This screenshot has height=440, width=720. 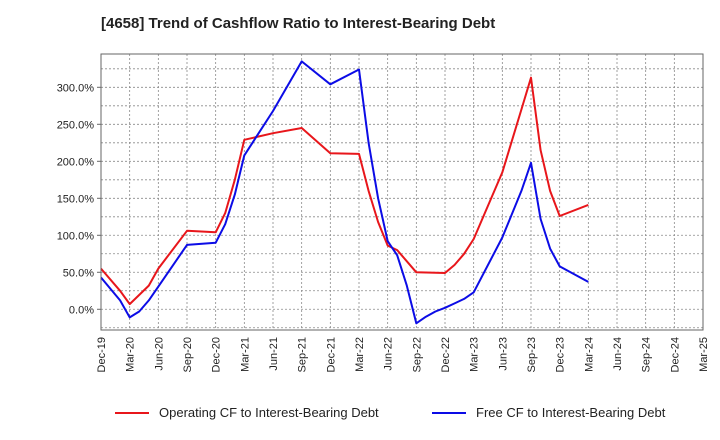 What do you see at coordinates (131, 354) in the screenshot?
I see `x-tick-label: Mar-20` at bounding box center [131, 354].